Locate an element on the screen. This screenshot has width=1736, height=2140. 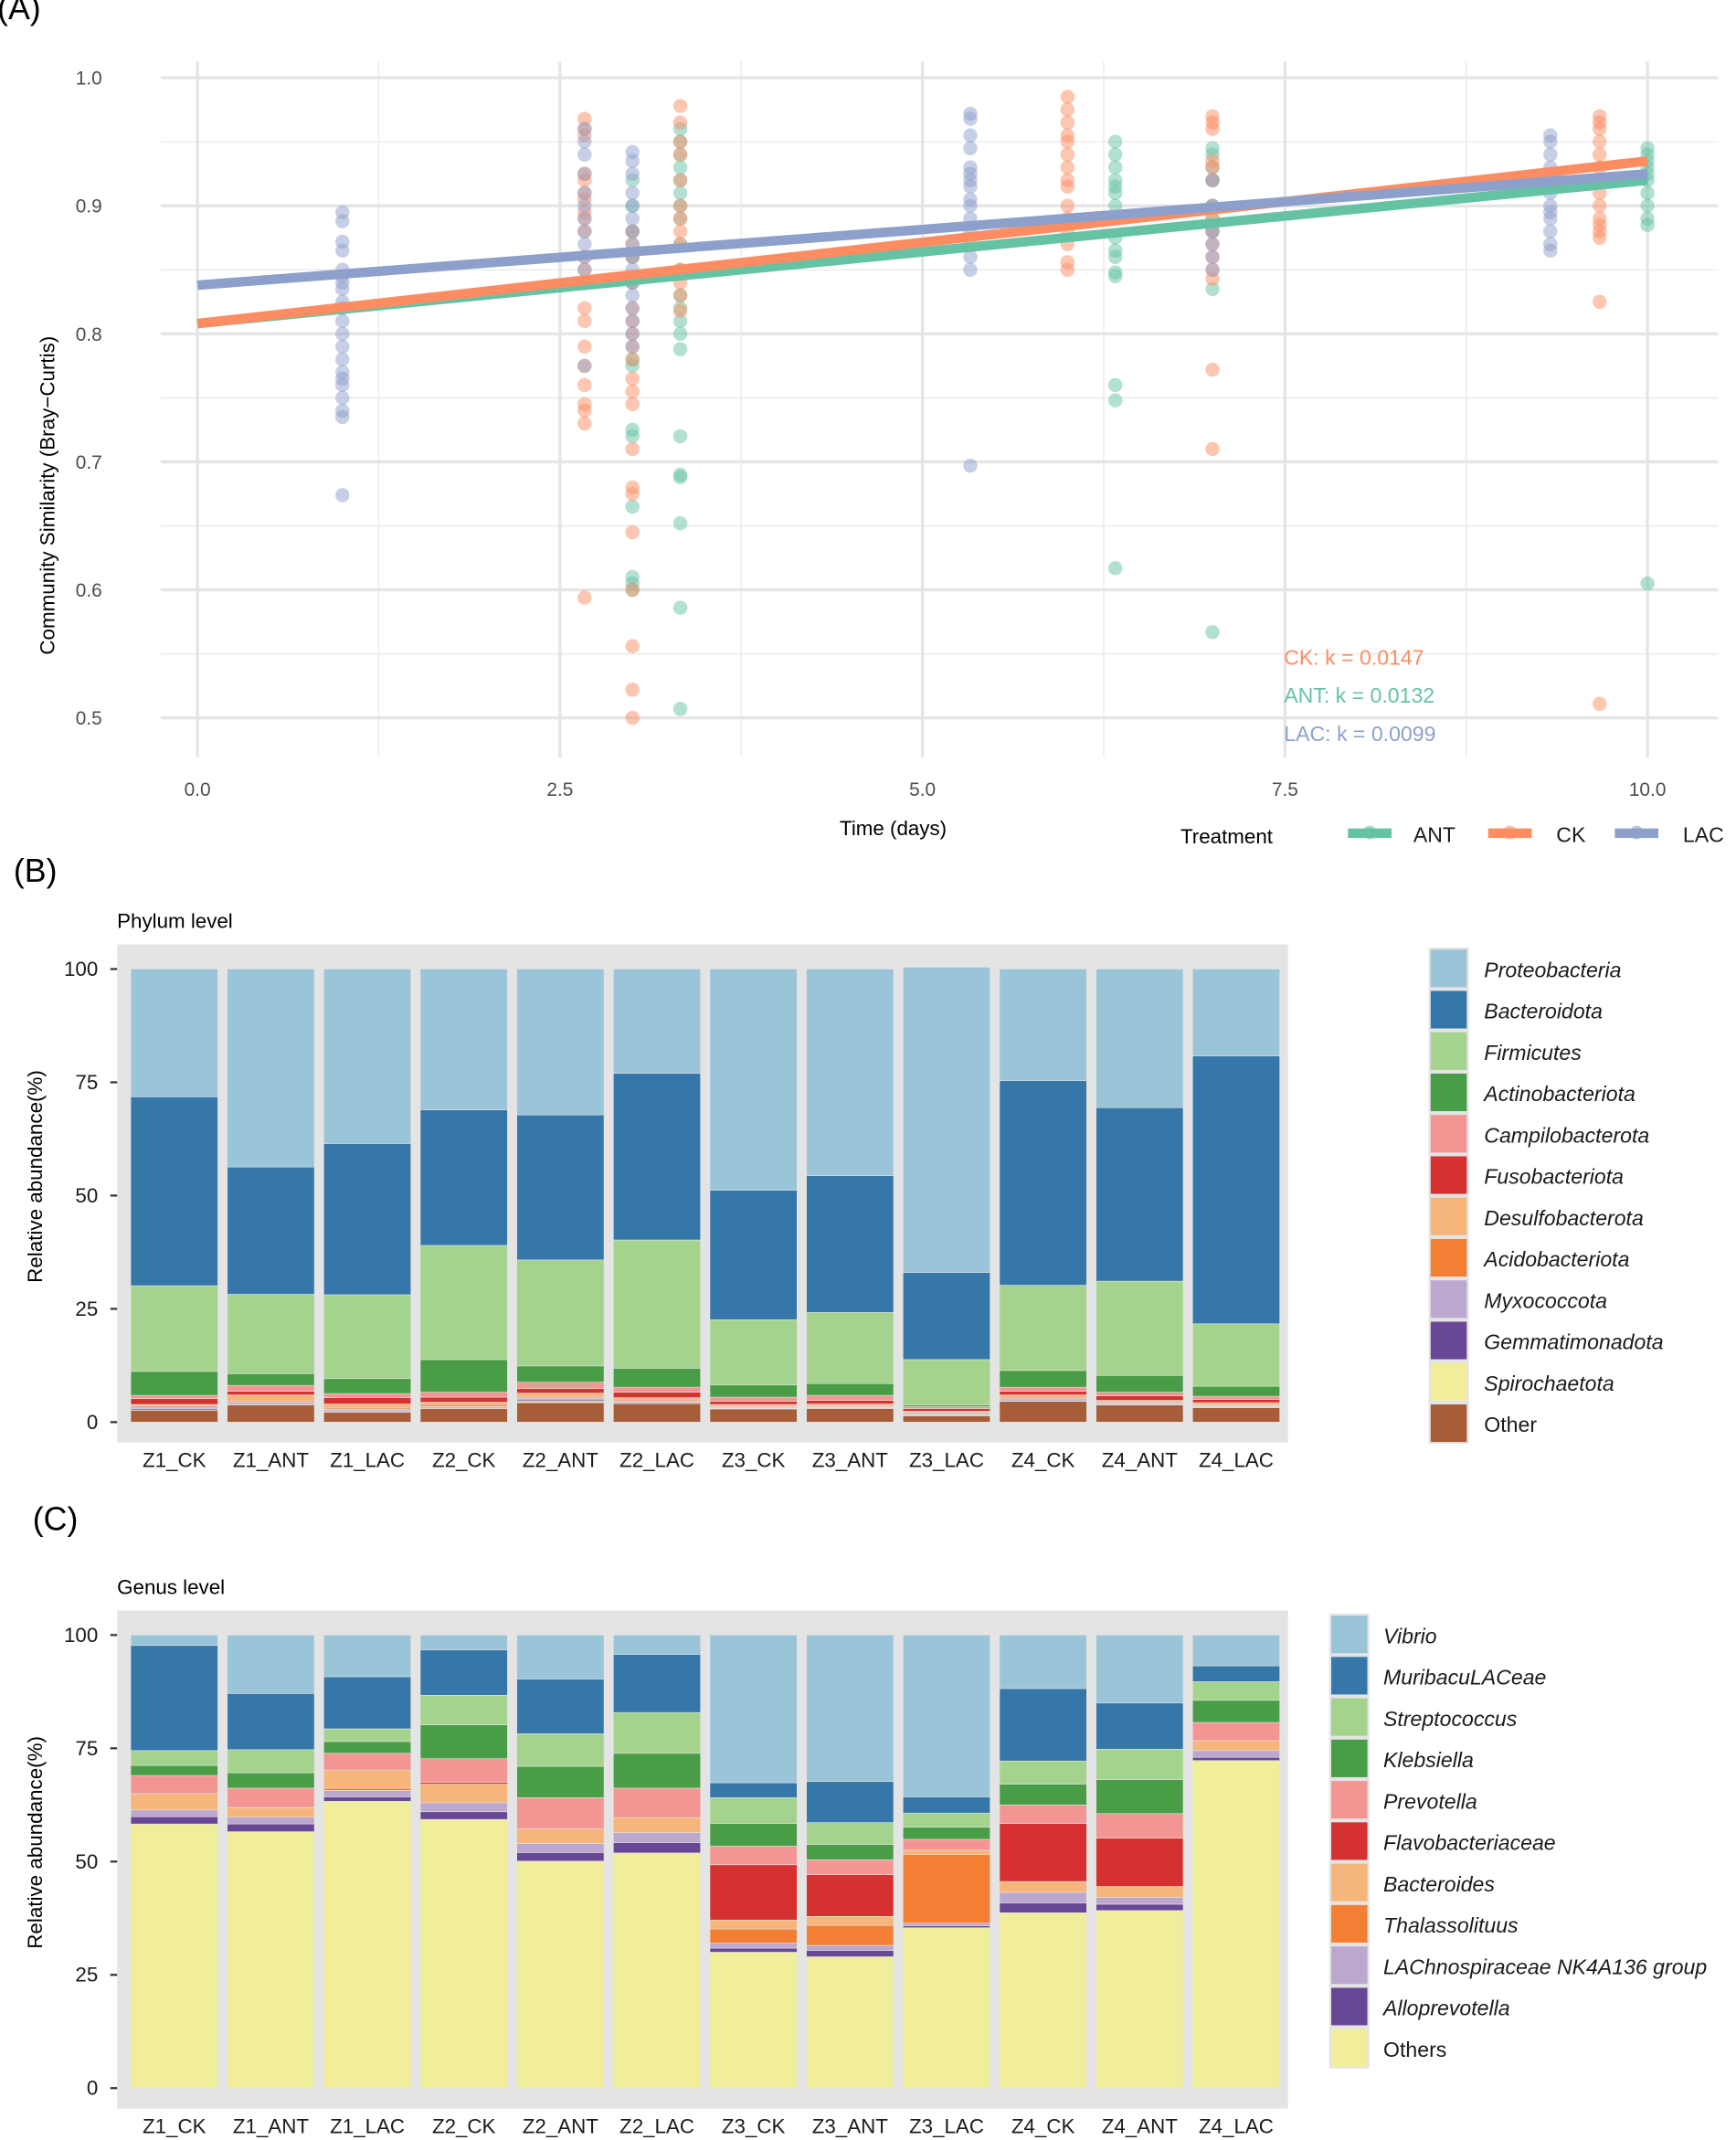
legend-label: Myxococcota is located at coordinates (1545, 1300).